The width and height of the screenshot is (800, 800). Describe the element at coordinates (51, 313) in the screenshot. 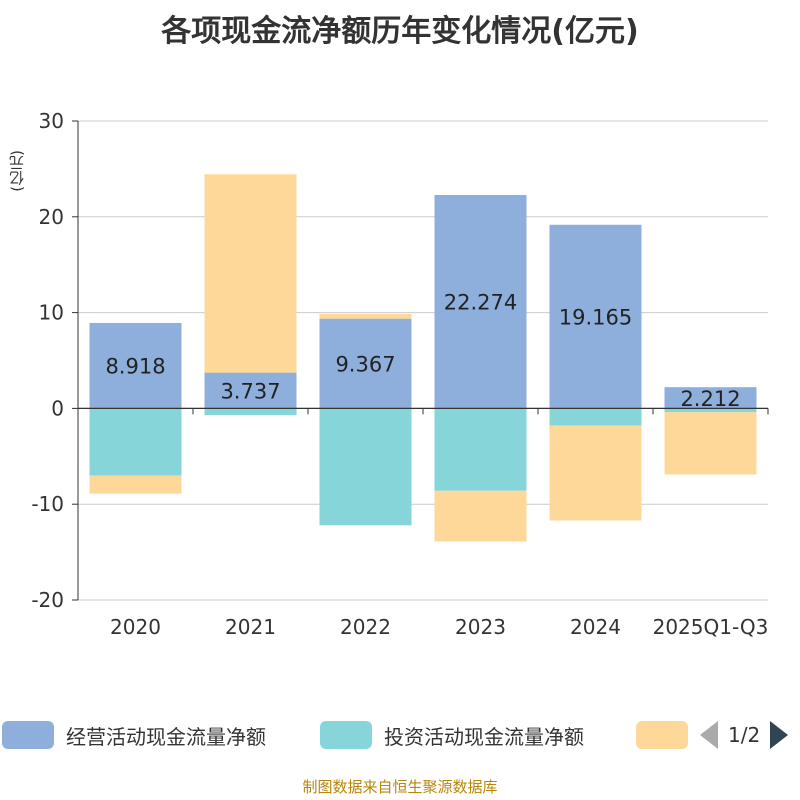

I see `y-tick-label: 10` at that location.